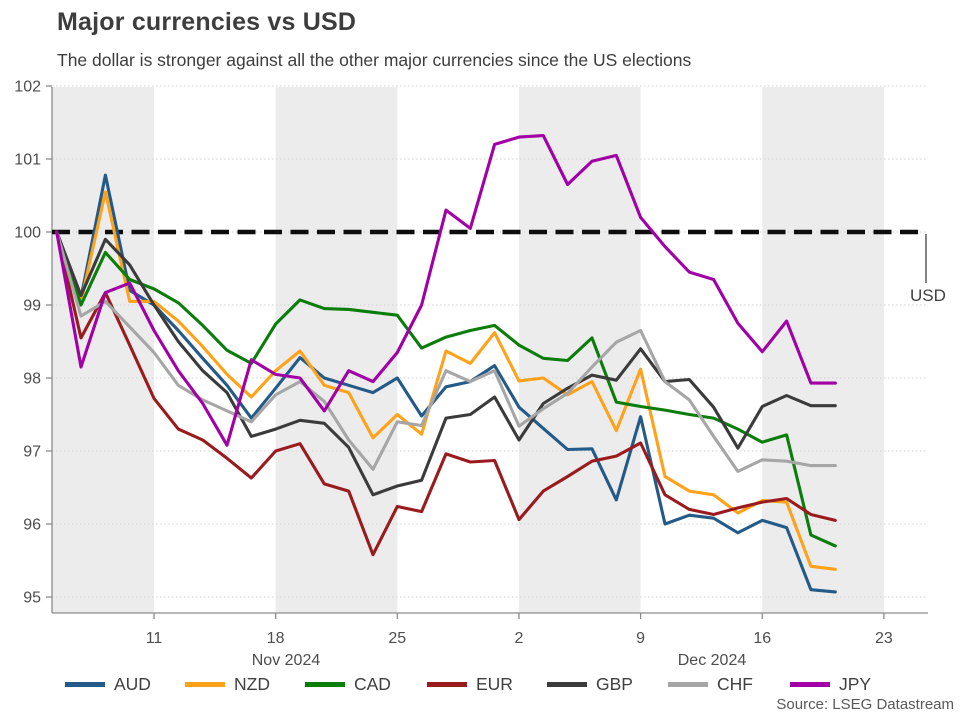 This screenshot has width=960, height=720. Describe the element at coordinates (928, 295) in the screenshot. I see `usd-baseline-label: USD` at that location.